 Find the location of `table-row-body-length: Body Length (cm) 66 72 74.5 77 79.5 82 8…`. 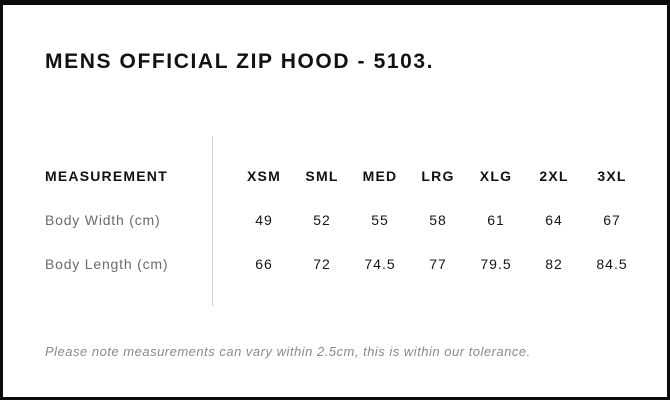

table-row-body-length: Body Length (cm) 66 72 74.5 77 79.5 82 8… is located at coordinates (343, 264).